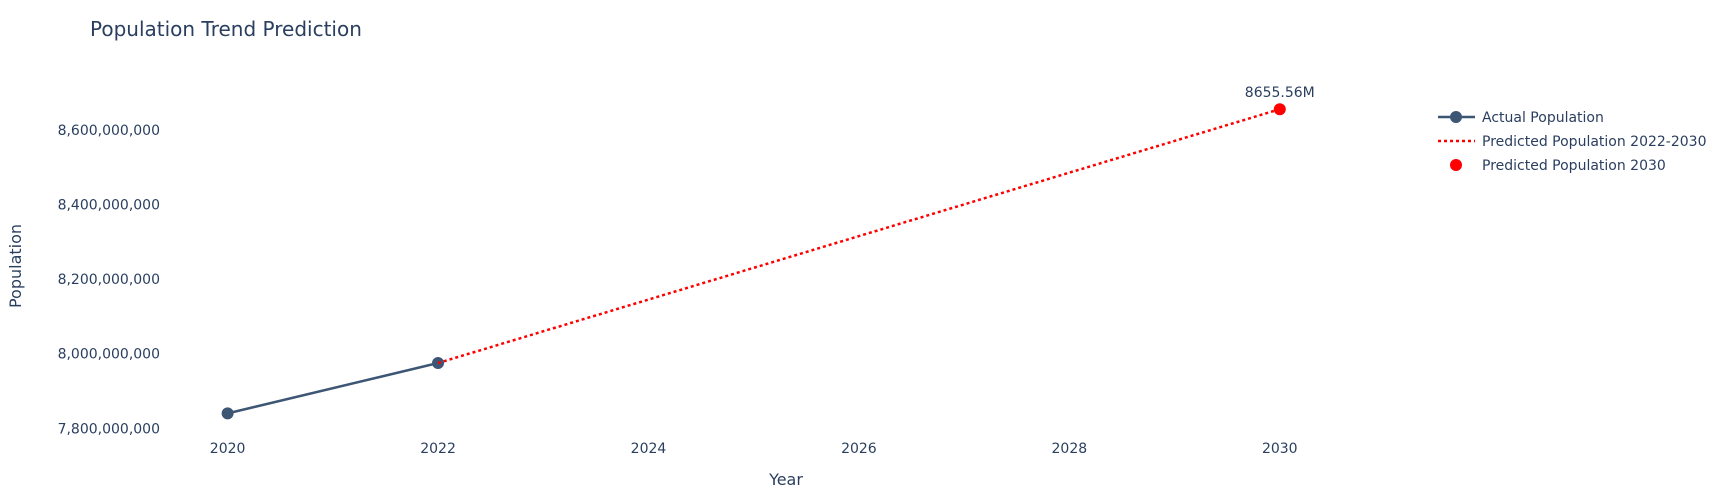 Image resolution: width=1732 pixels, height=503 pixels. What do you see at coordinates (1280, 449) in the screenshot?
I see `x-tick-label: 2030` at bounding box center [1280, 449].